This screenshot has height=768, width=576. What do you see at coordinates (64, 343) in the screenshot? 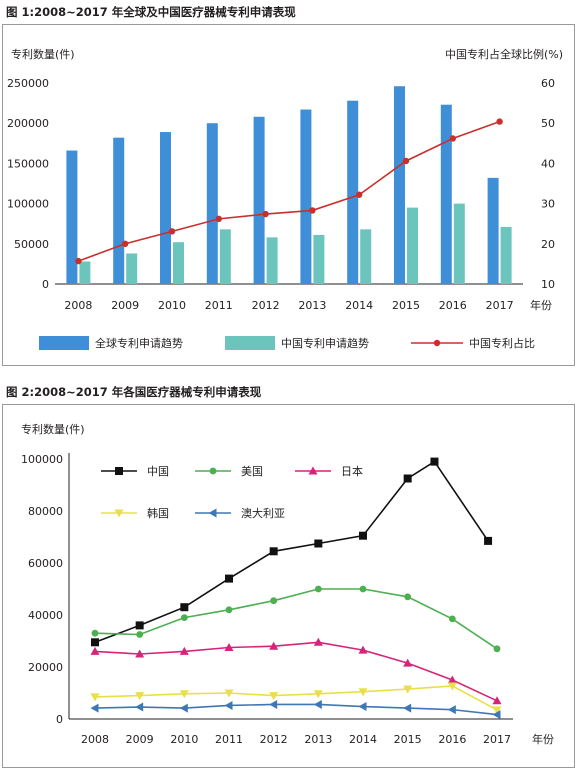
I see `legend-swatch-global` at bounding box center [64, 343].